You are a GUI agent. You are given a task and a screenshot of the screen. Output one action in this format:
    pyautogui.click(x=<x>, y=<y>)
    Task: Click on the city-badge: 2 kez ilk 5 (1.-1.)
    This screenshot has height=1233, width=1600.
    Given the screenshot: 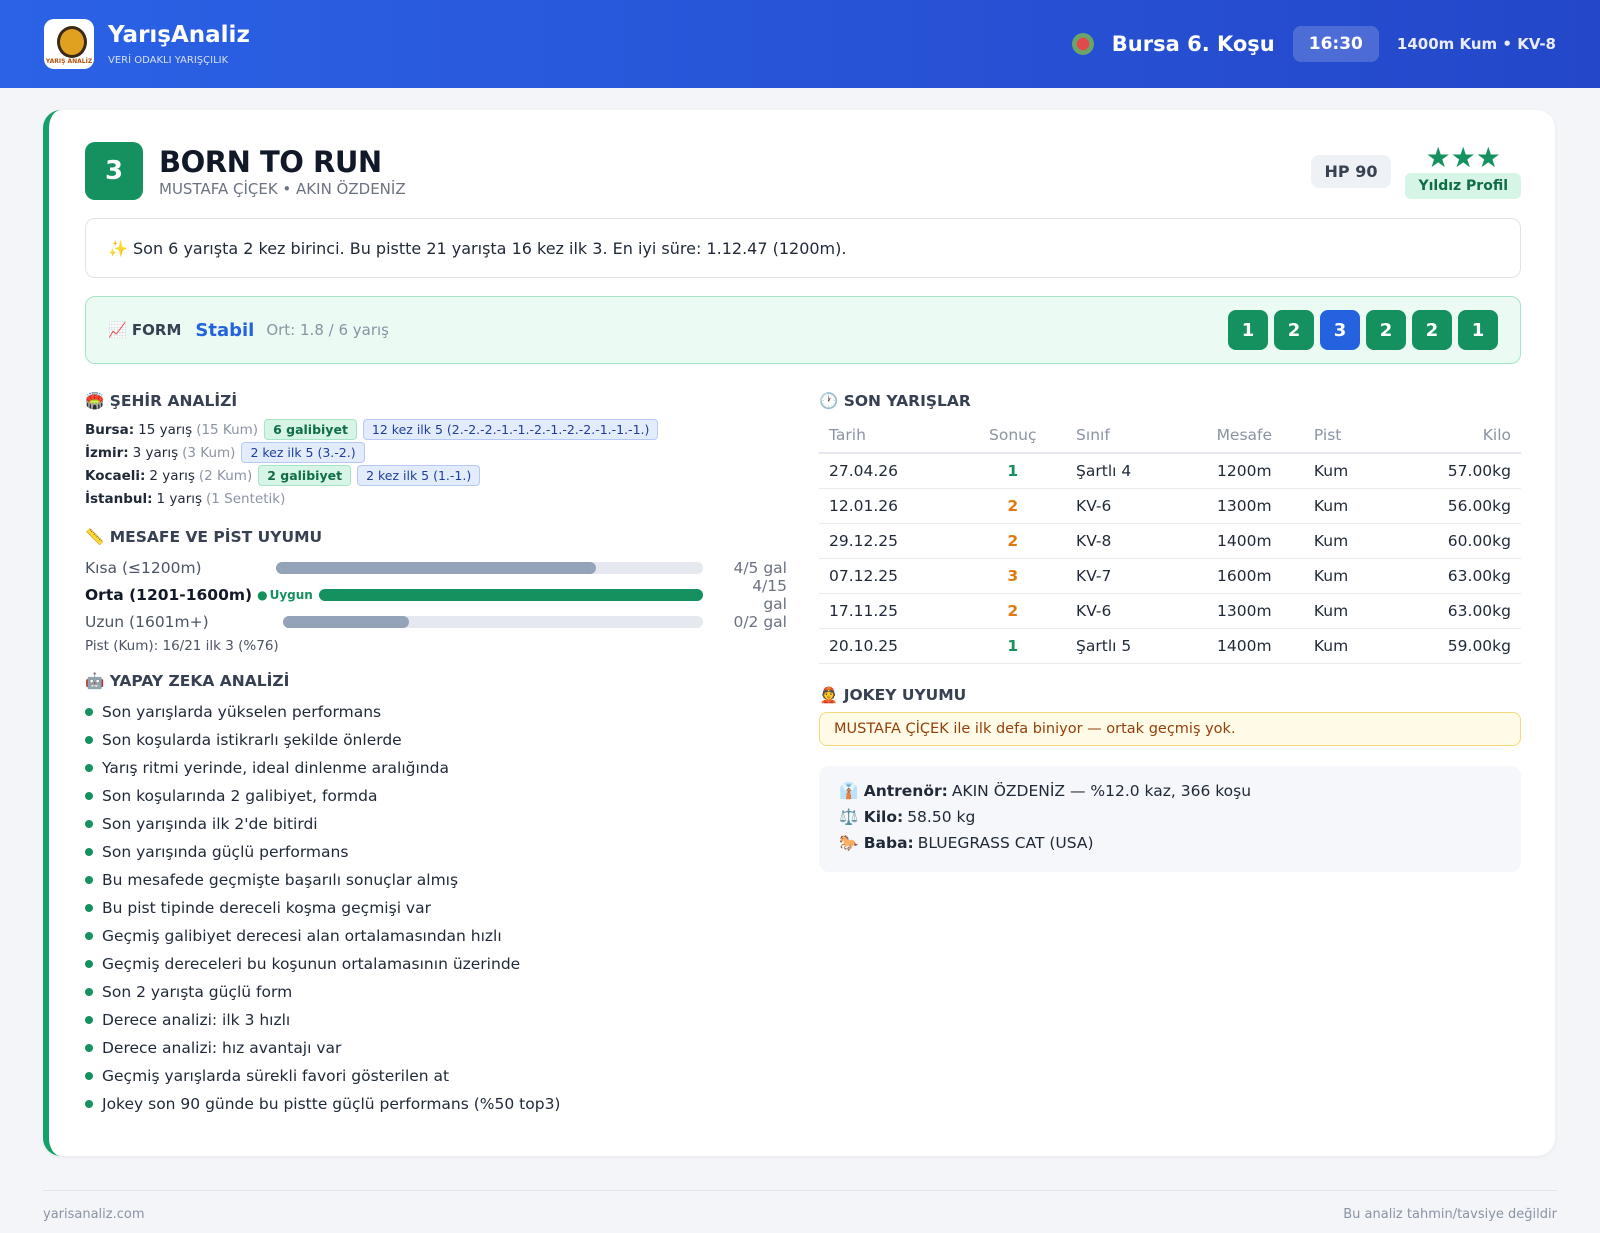 What is the action you would take?
    pyautogui.click(x=419, y=475)
    